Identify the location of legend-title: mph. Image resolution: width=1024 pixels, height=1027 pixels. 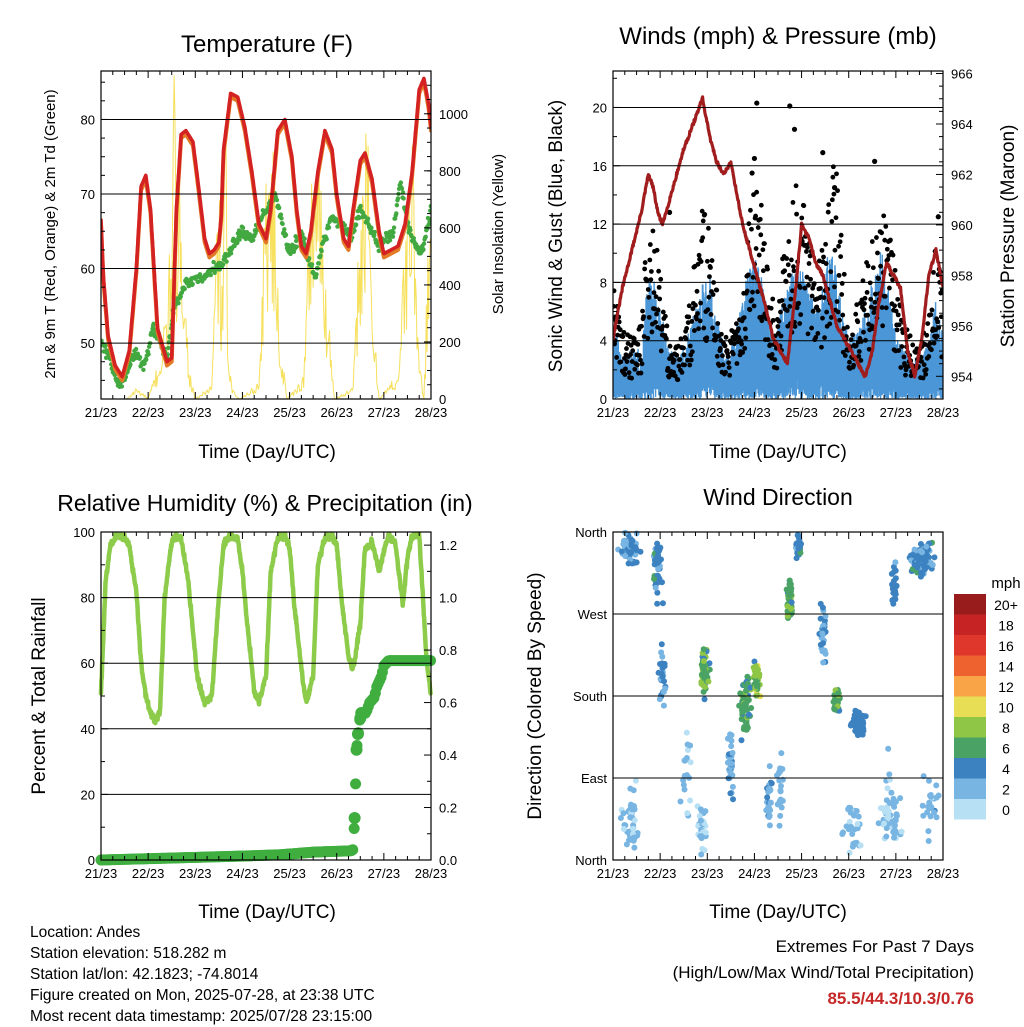
(1005, 583).